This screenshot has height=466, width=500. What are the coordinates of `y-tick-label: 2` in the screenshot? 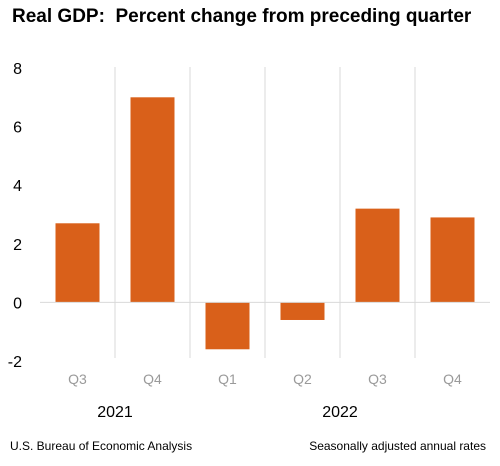 It's located at (17, 245).